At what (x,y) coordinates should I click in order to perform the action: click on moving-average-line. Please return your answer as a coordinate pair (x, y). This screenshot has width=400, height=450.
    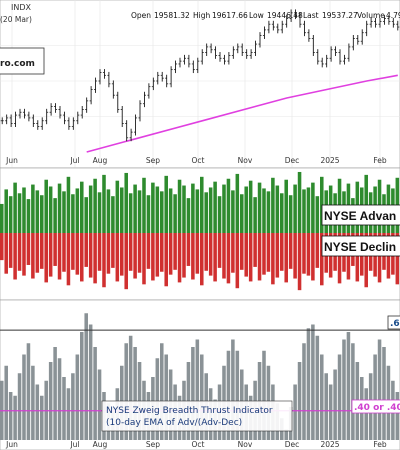
    Looking at the image, I should click on (242, 113).